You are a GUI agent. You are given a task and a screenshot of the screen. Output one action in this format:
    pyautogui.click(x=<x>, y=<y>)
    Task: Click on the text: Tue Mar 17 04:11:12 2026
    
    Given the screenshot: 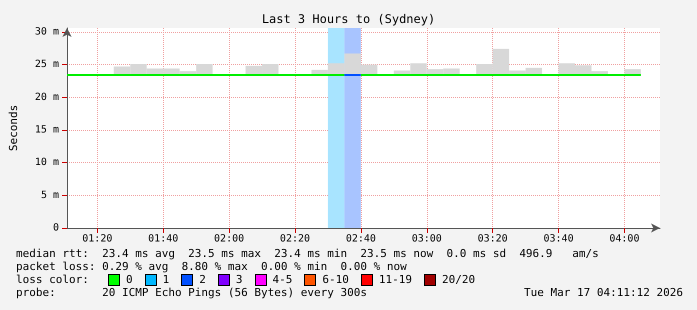 What is the action you would take?
    pyautogui.click(x=603, y=292)
    